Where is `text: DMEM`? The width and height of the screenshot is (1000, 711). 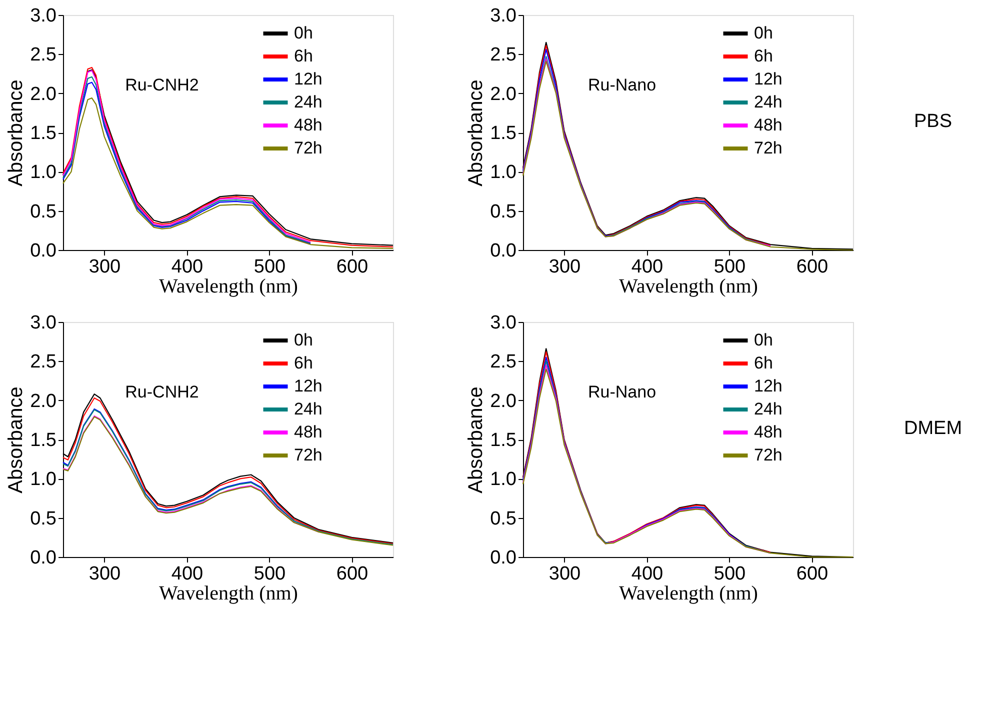
text: DMEM is located at coordinates (933, 428).